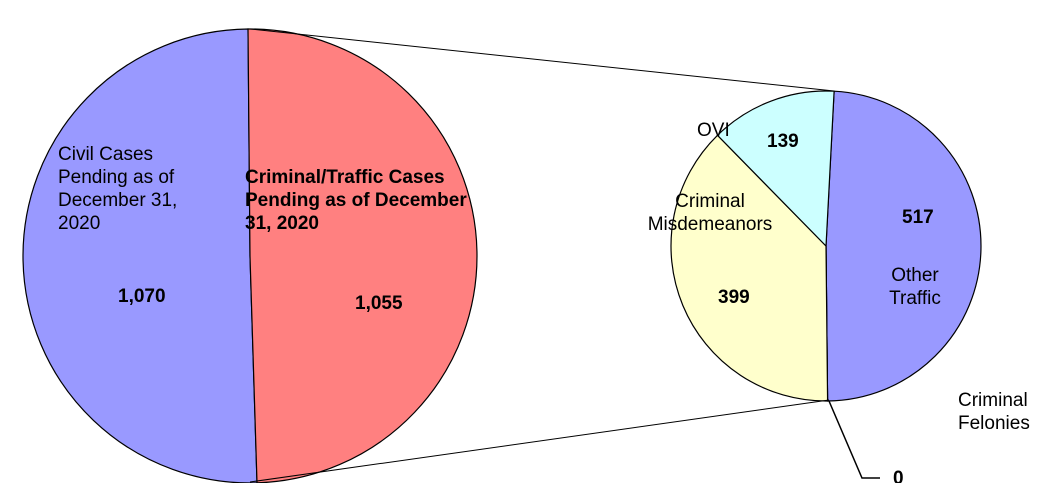 The width and height of the screenshot is (1057, 483). What do you see at coordinates (710, 213) in the screenshot?
I see `slice-label: Criminal Misdemeanors` at bounding box center [710, 213].